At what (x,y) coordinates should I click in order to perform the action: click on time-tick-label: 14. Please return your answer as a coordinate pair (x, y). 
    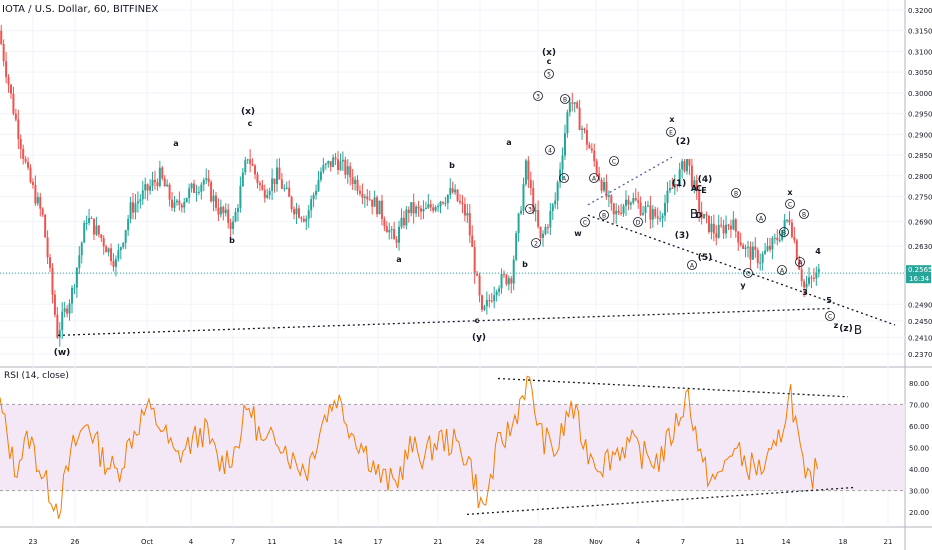
    Looking at the image, I should click on (338, 542).